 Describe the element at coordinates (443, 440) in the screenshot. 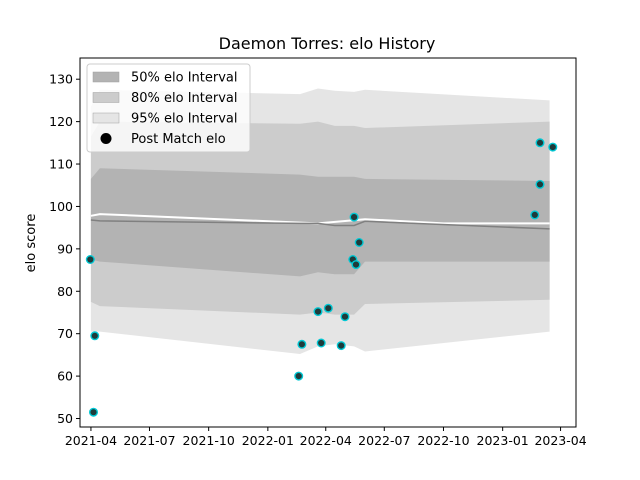

I see `x-tick-label: 2022-10` at that location.